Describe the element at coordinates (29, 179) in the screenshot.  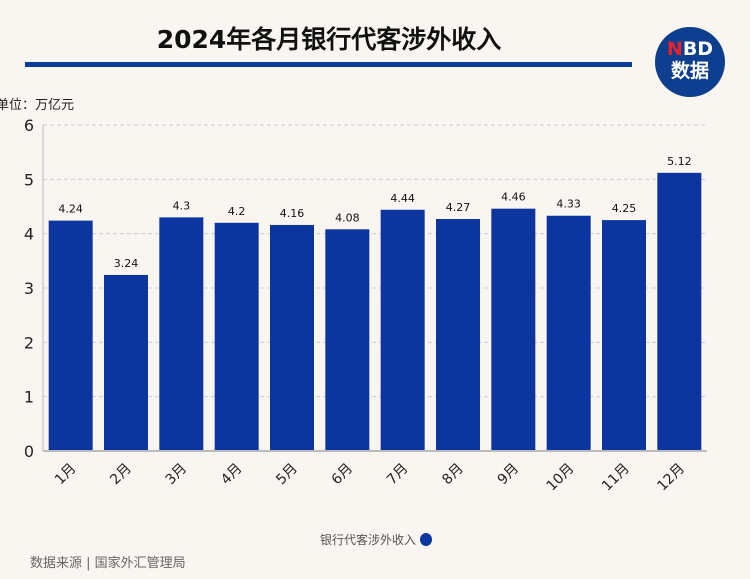
I see `y-tick-label: 5` at that location.